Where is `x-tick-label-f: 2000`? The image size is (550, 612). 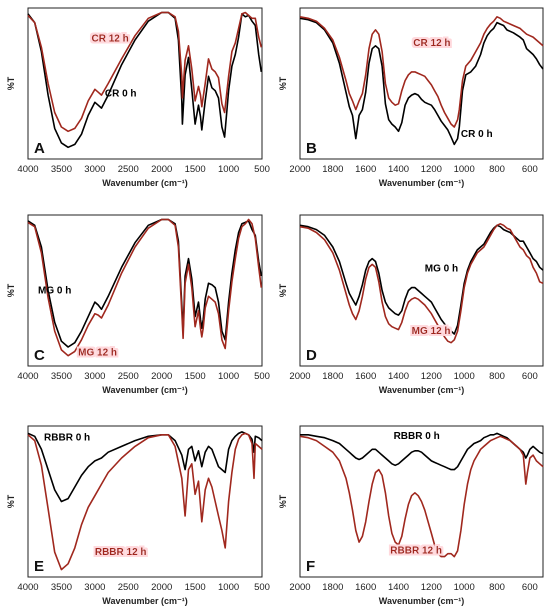 x-tick-label-f: 2000 is located at coordinates (299, 587).